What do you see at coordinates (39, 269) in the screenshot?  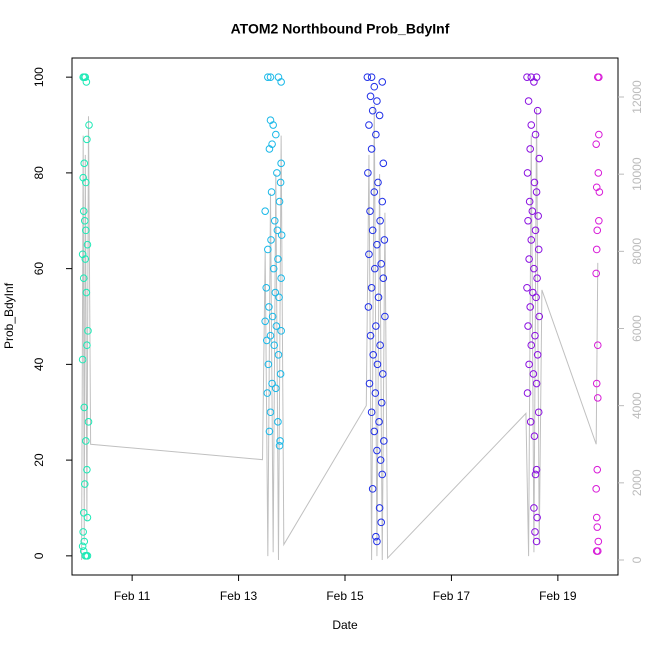 I see `y-tick-label: 60` at bounding box center [39, 269].